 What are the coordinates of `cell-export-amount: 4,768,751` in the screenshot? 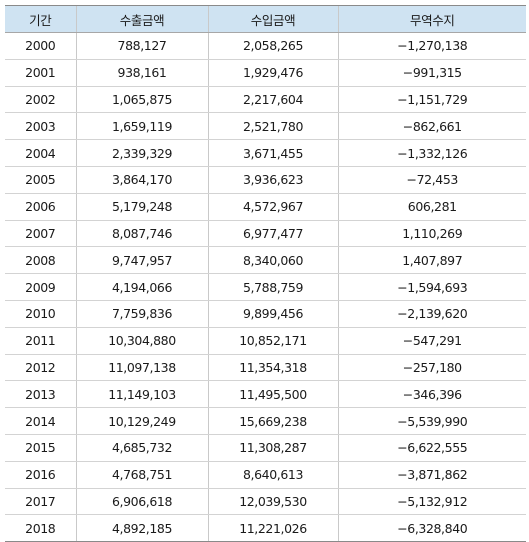 It's located at (141, 475).